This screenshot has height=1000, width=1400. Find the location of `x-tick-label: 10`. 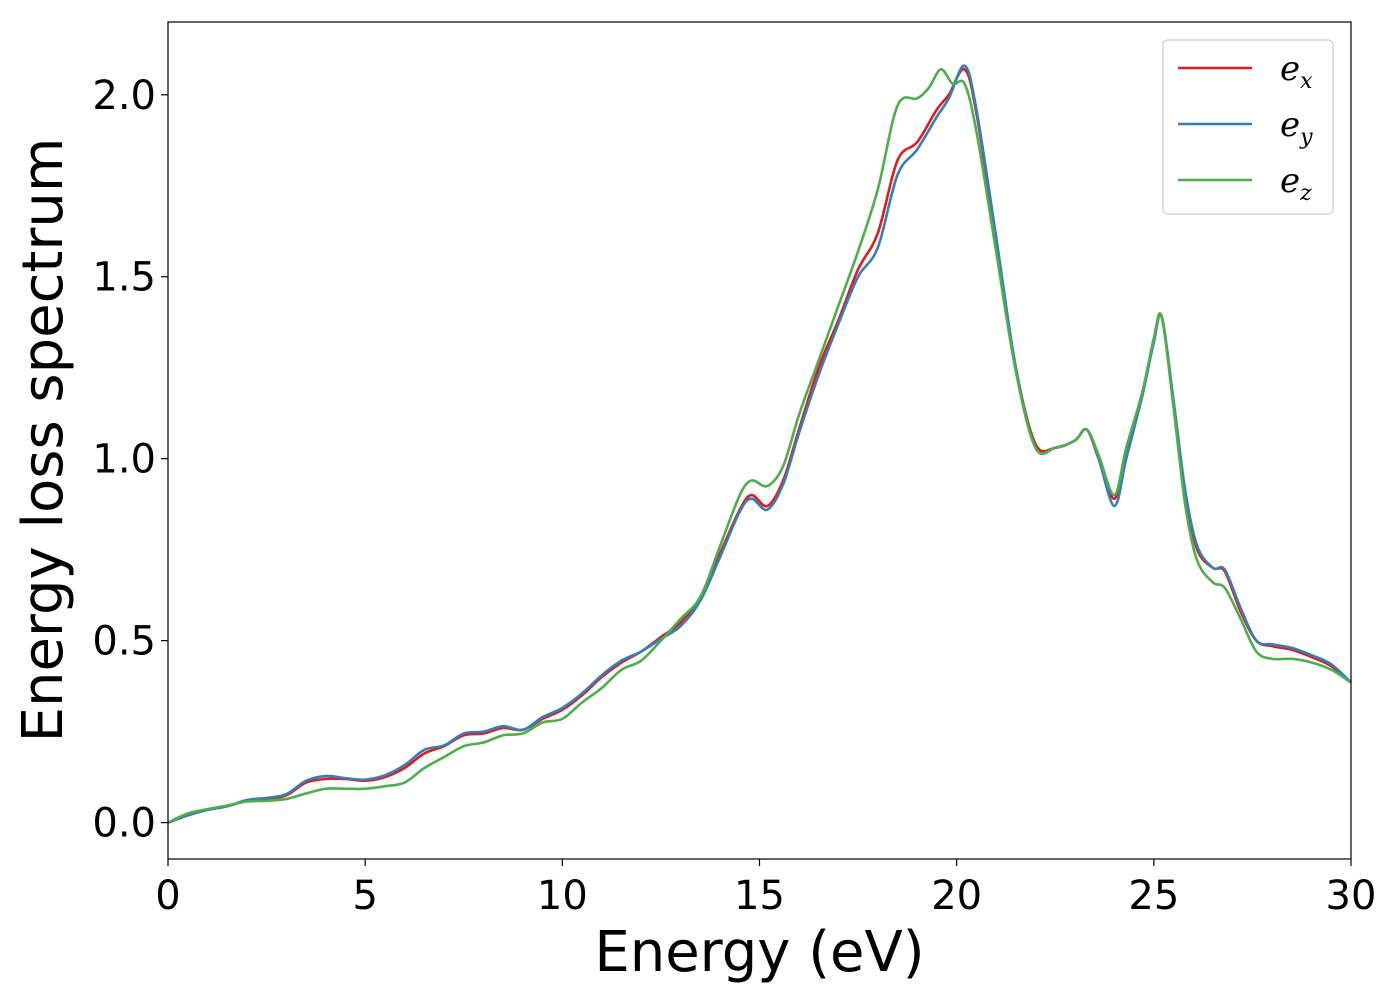

x-tick-label: 10 is located at coordinates (562, 896).